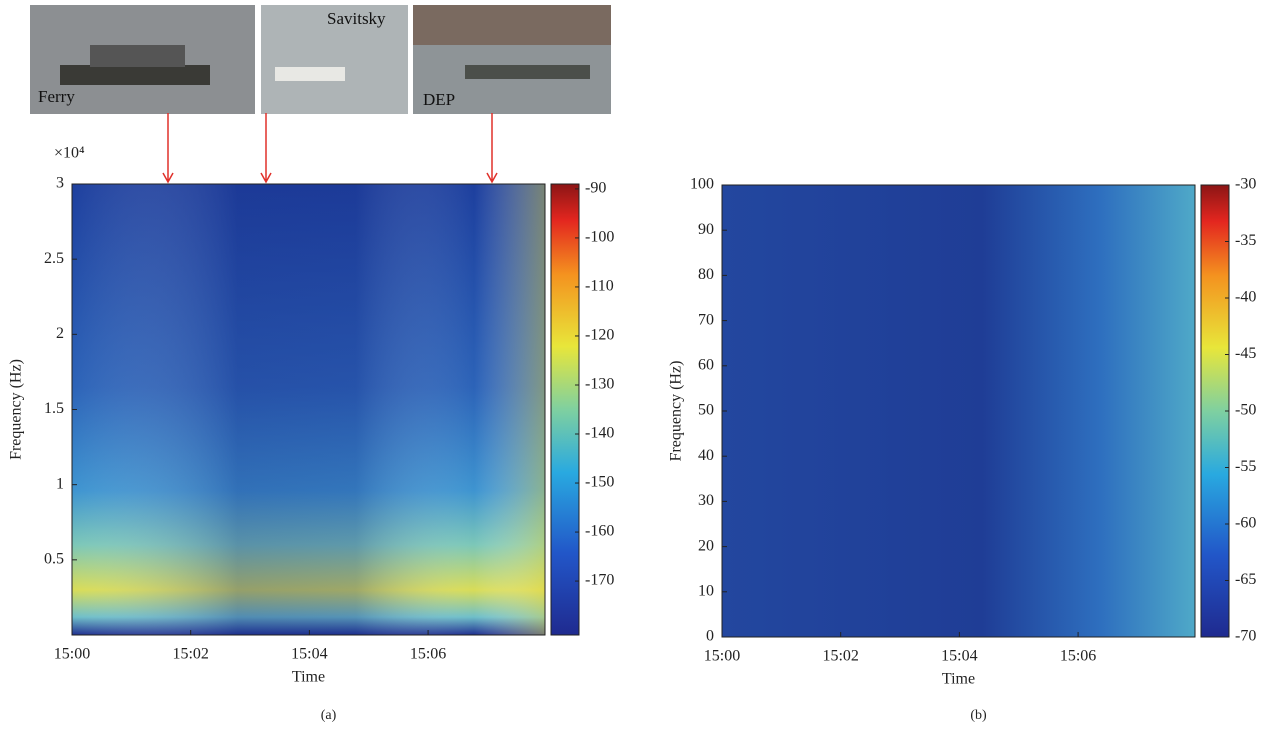 The height and width of the screenshot is (739, 1283). Describe the element at coordinates (599, 580) in the screenshot. I see `colorbar-tick-label: -170` at that location.